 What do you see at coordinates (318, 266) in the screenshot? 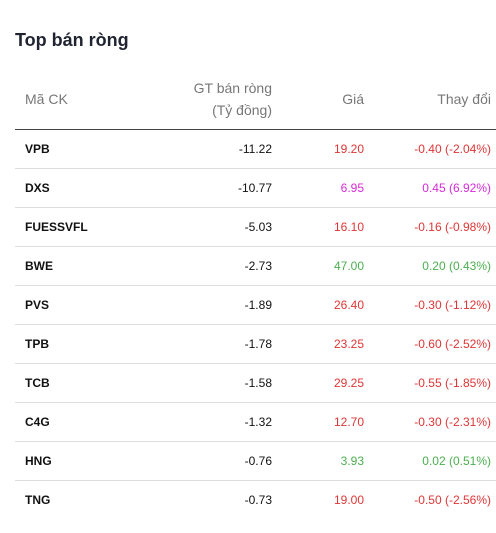
I see `row-price: 47.00` at bounding box center [318, 266].